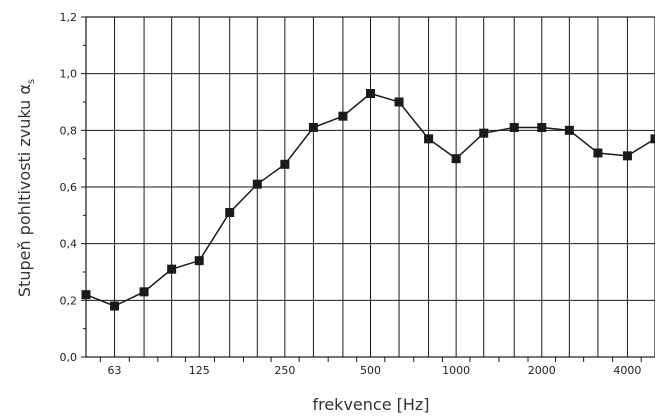 The width and height of the screenshot is (655, 420). I want to click on y-tick-label: 0,8, so click(69, 130).